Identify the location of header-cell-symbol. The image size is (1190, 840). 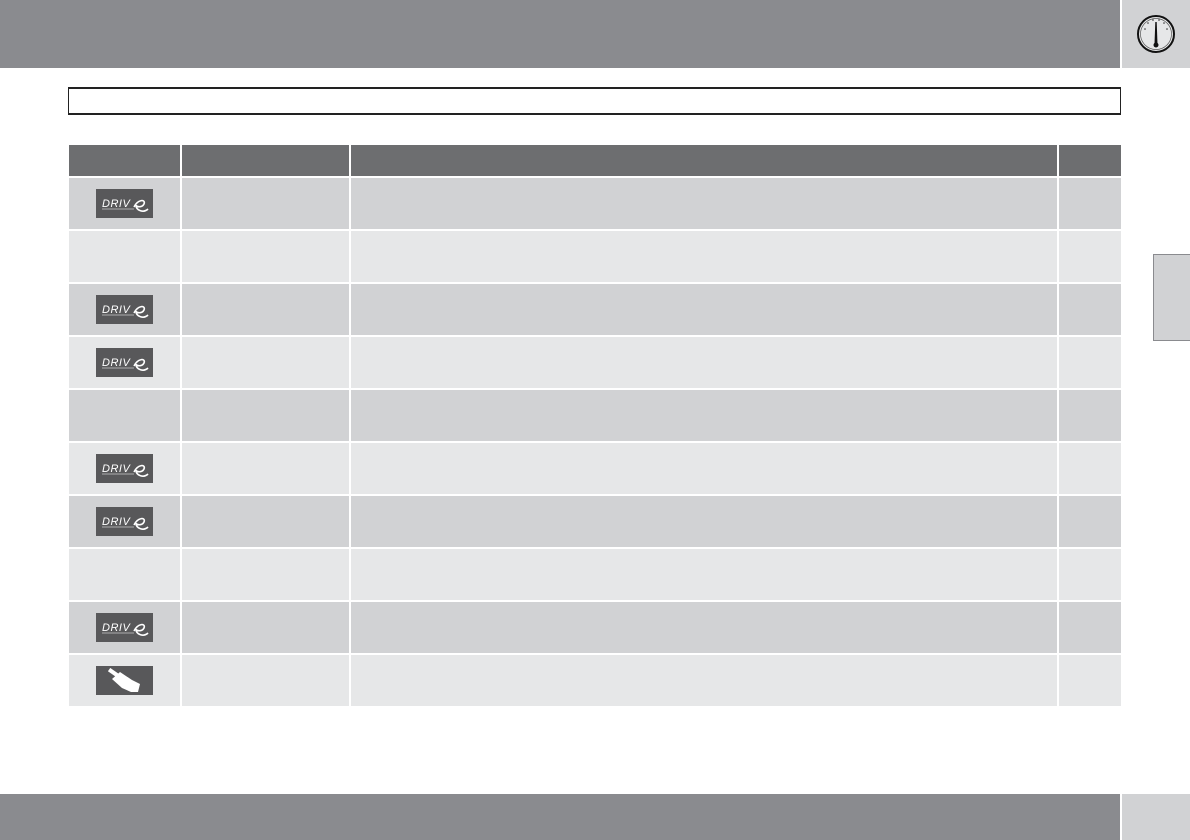
(124, 160).